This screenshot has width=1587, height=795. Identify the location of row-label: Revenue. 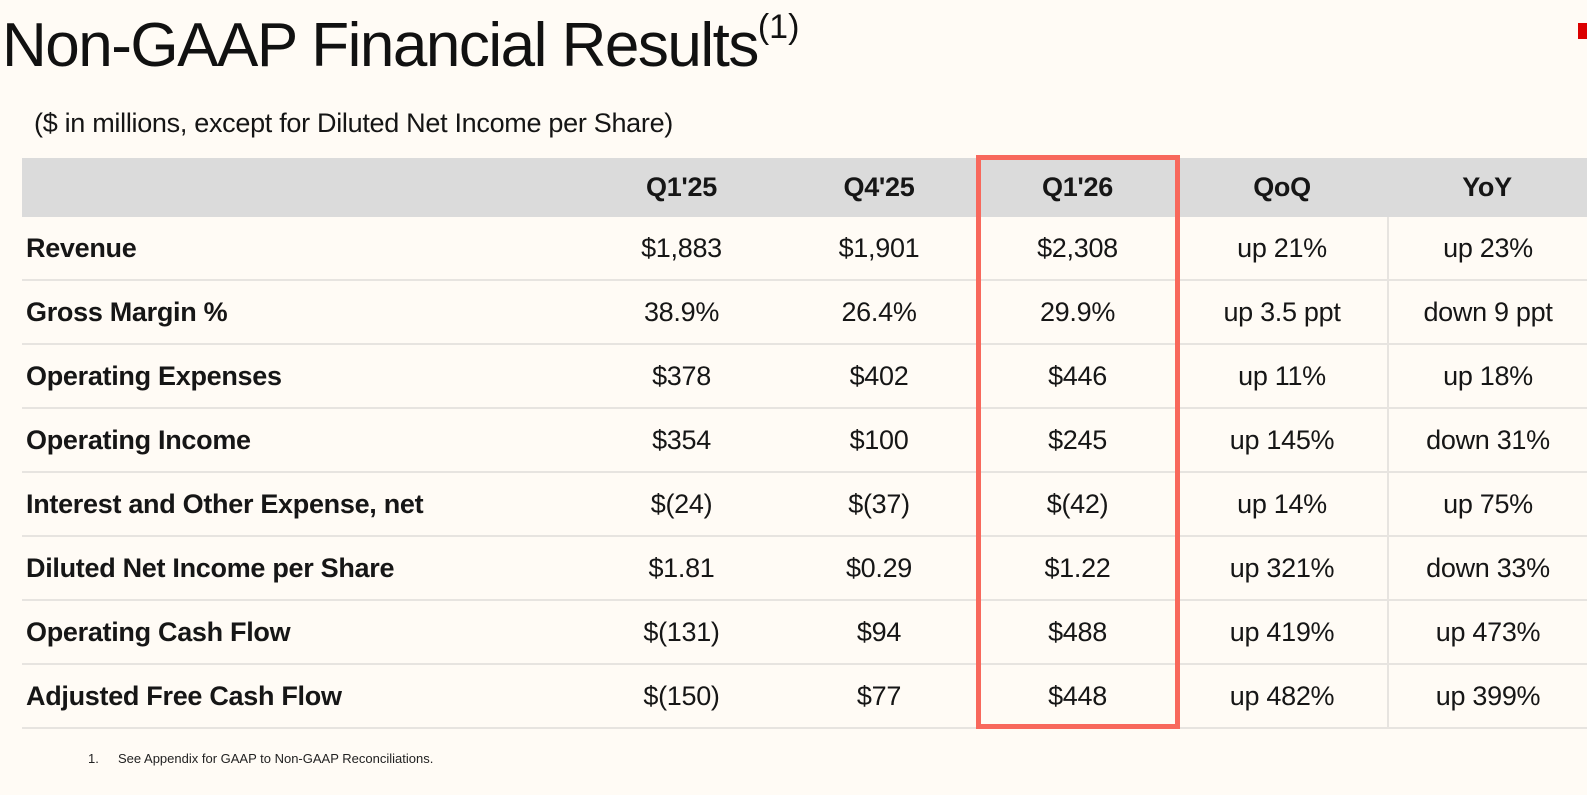
(81, 247).